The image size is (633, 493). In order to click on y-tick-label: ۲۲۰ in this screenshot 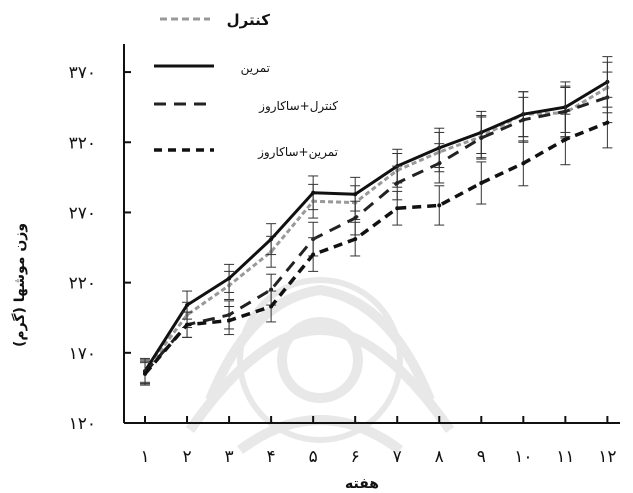, I will do `click(82, 284)`.